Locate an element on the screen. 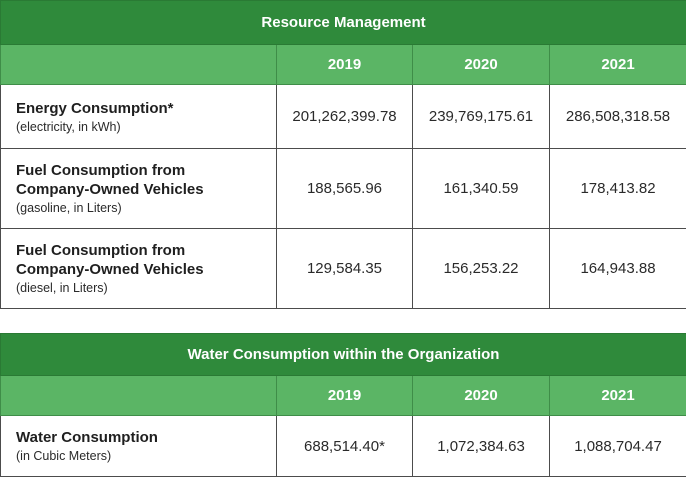  value-cell: 688,514.40* is located at coordinates (344, 446).